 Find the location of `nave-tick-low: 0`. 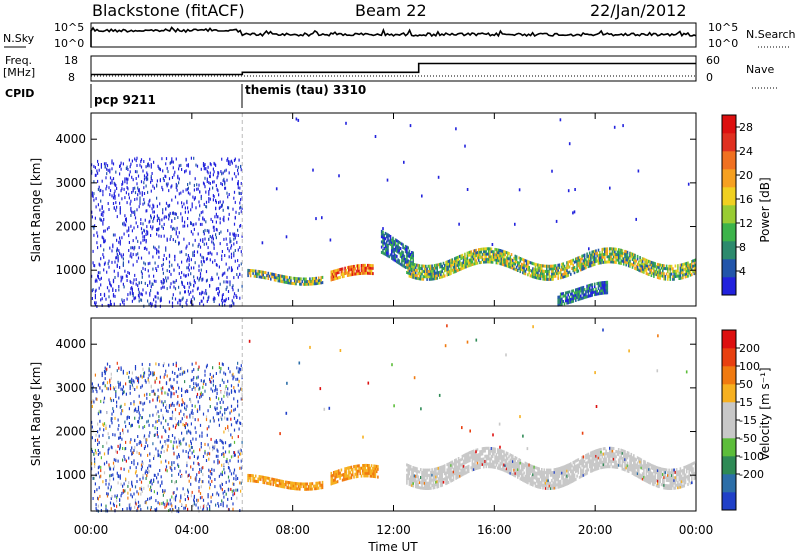

nave-tick-low: 0 is located at coordinates (709, 77).